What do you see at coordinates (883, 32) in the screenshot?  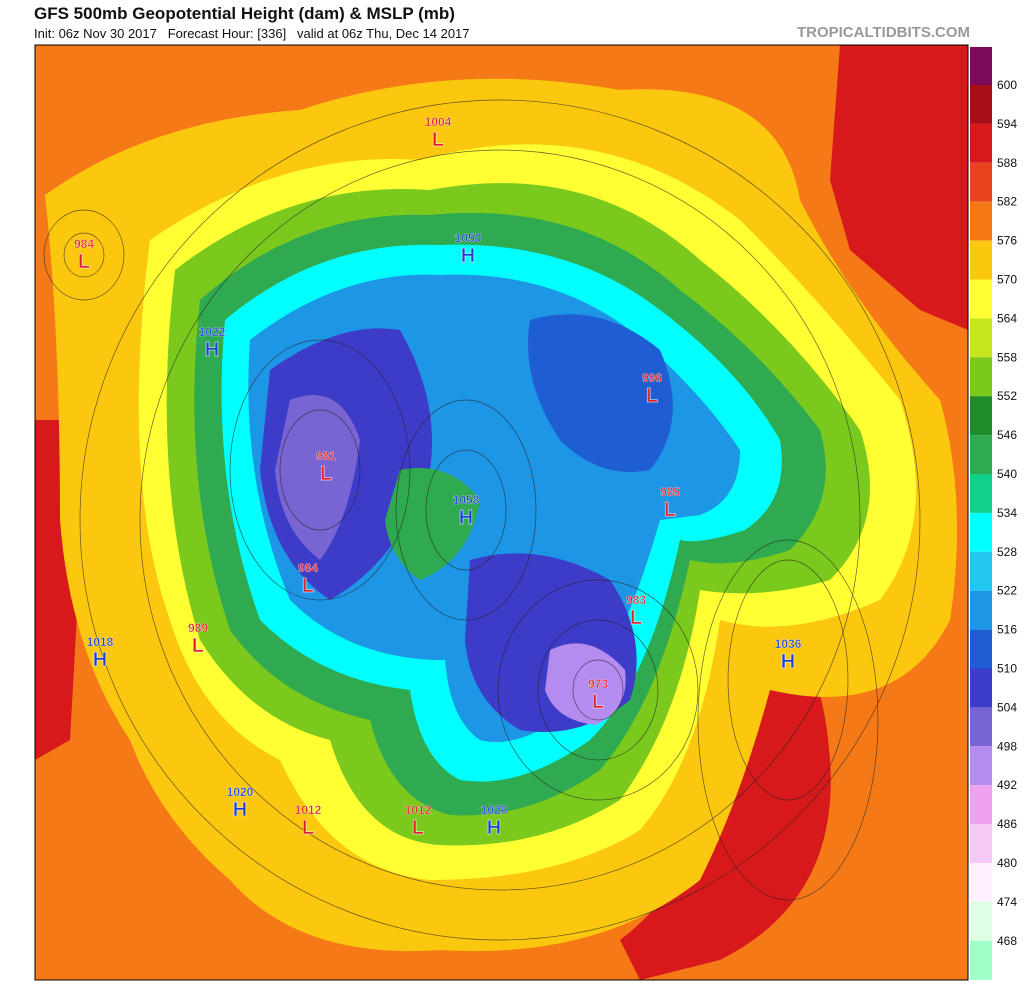 I see `watermark: TROPICALTIDBITS.COM` at bounding box center [883, 32].